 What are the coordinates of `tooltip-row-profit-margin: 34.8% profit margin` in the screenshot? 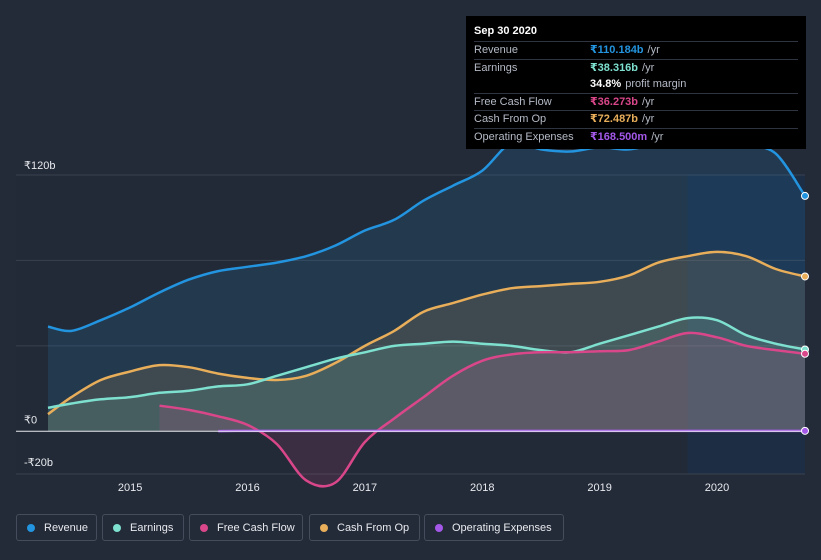 It's located at (636, 84).